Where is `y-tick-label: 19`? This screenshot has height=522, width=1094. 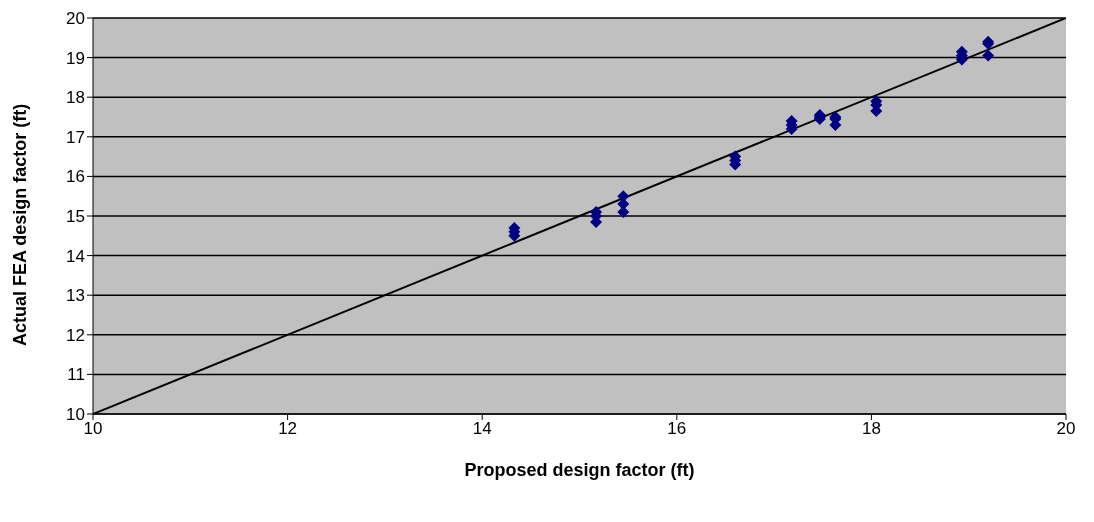 y-tick-label: 19 is located at coordinates (75, 58).